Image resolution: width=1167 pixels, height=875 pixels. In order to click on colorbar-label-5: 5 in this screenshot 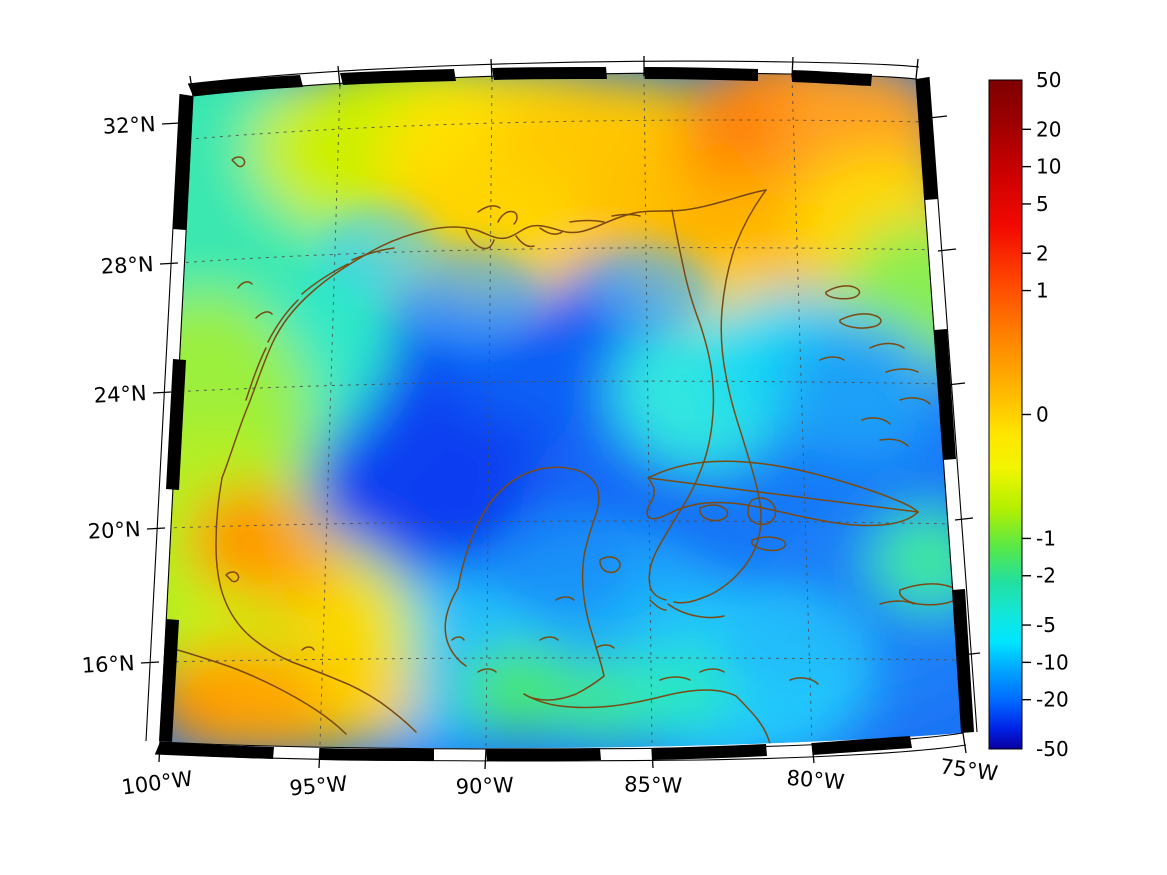, I will do `click(1042, 204)`.